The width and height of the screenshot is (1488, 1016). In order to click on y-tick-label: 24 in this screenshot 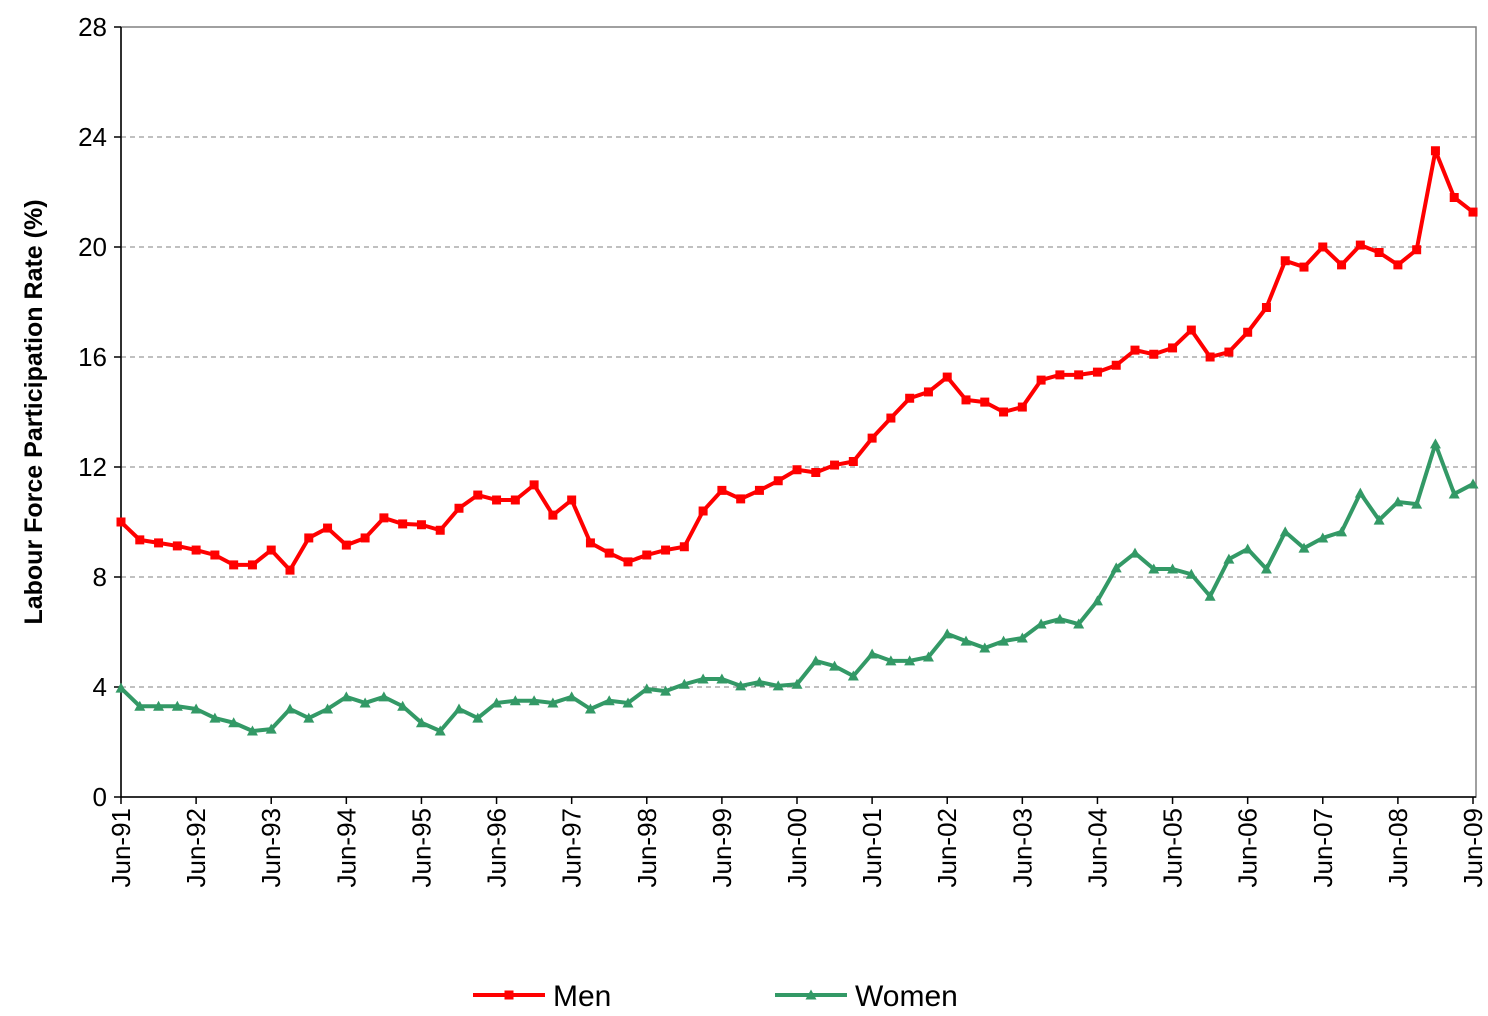, I will do `click(92, 137)`.